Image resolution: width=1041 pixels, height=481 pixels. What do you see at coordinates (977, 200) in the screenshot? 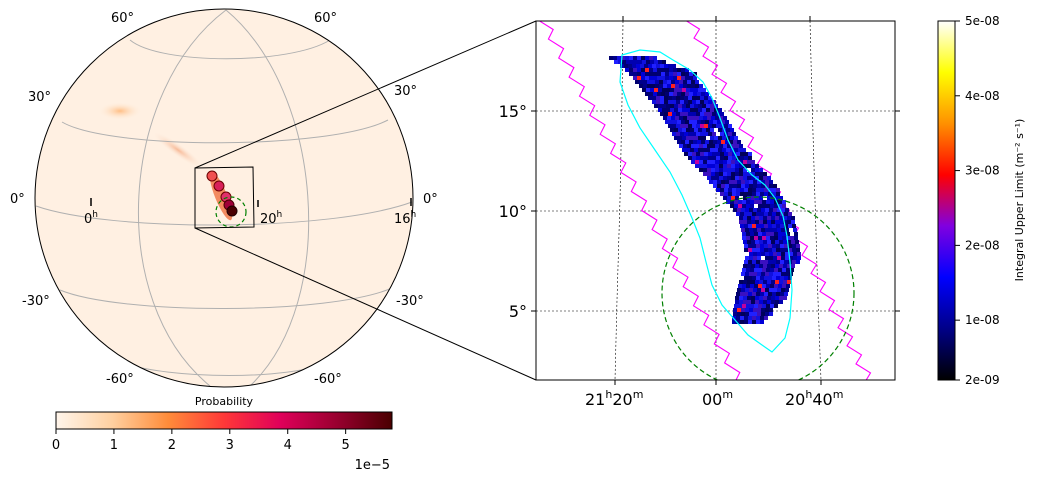
I see `upper-limit-colorbar-ticks: 2e-09 1e-08 2e-08 3e-08 4e-08 5e-08` at bounding box center [977, 200].